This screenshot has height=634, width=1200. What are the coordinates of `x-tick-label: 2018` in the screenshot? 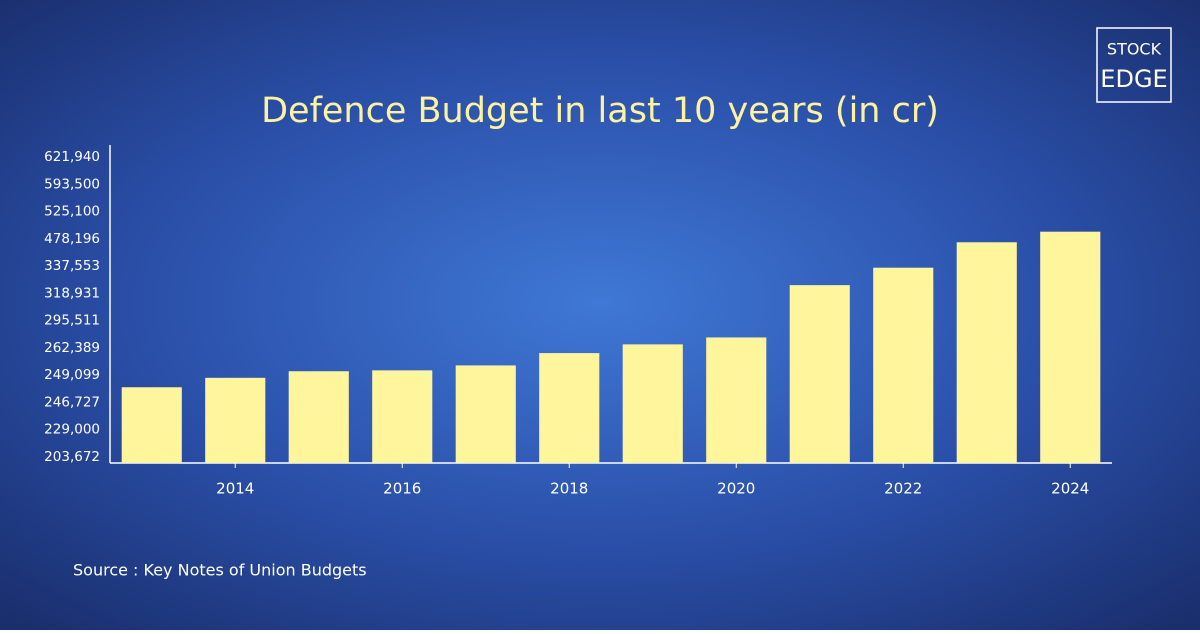 It's located at (569, 489).